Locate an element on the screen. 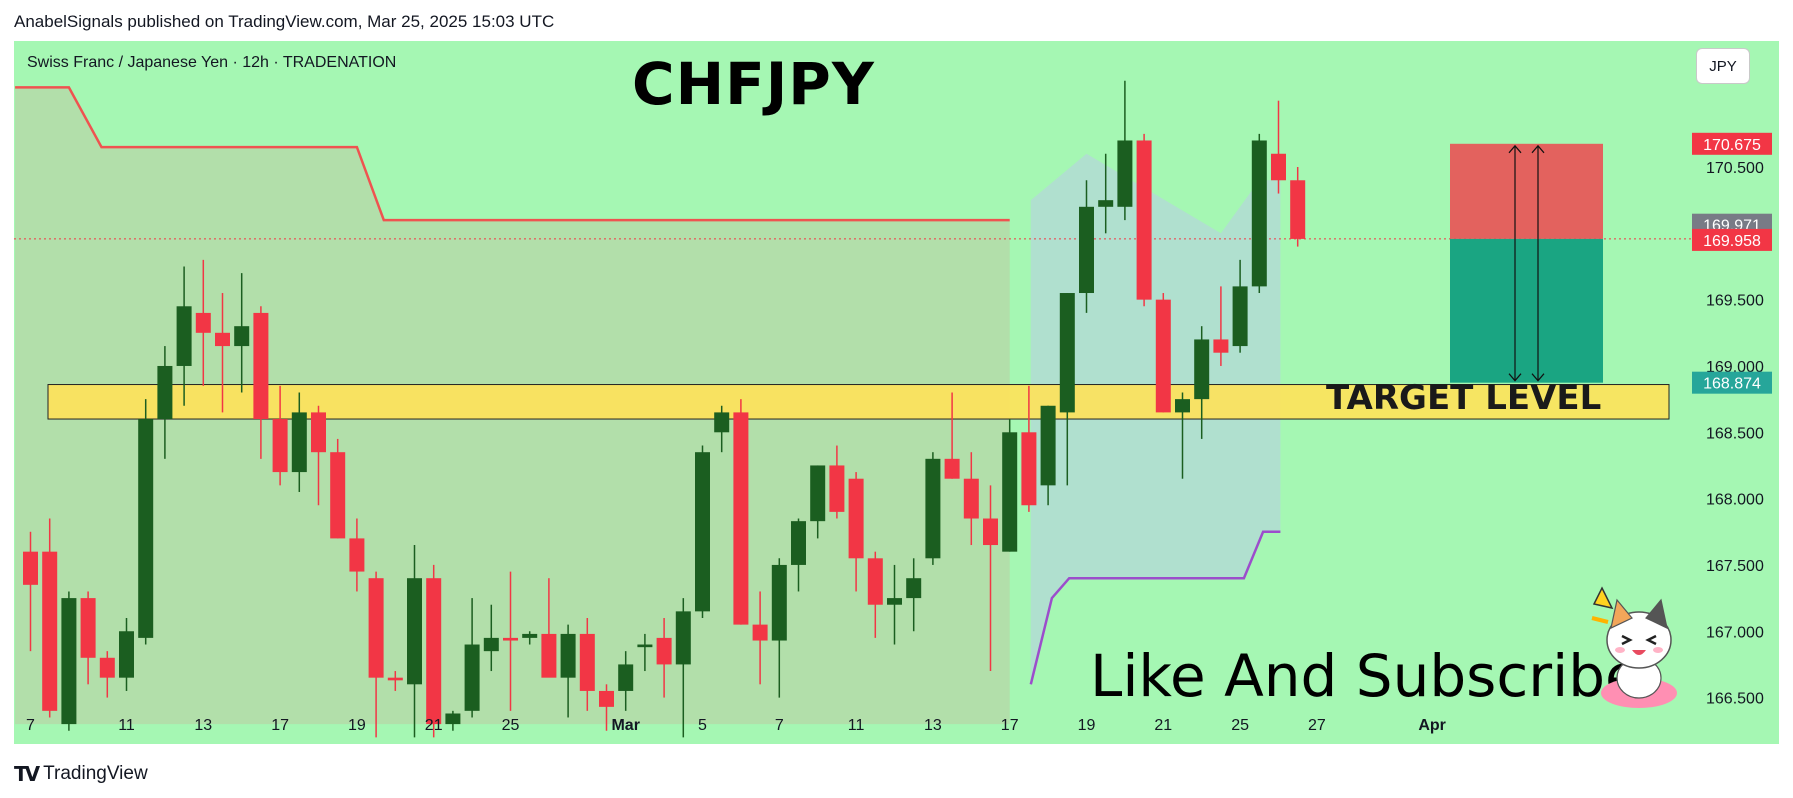 This screenshot has width=1793, height=798. price-badge-entry: 169.958 is located at coordinates (1732, 239).